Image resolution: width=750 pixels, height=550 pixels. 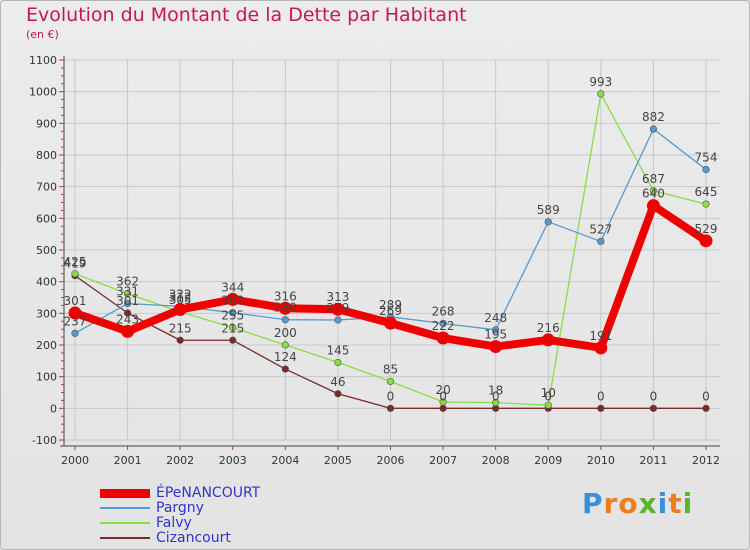 What do you see at coordinates (390, 305) in the screenshot?
I see `data-label: 289` at bounding box center [390, 305].